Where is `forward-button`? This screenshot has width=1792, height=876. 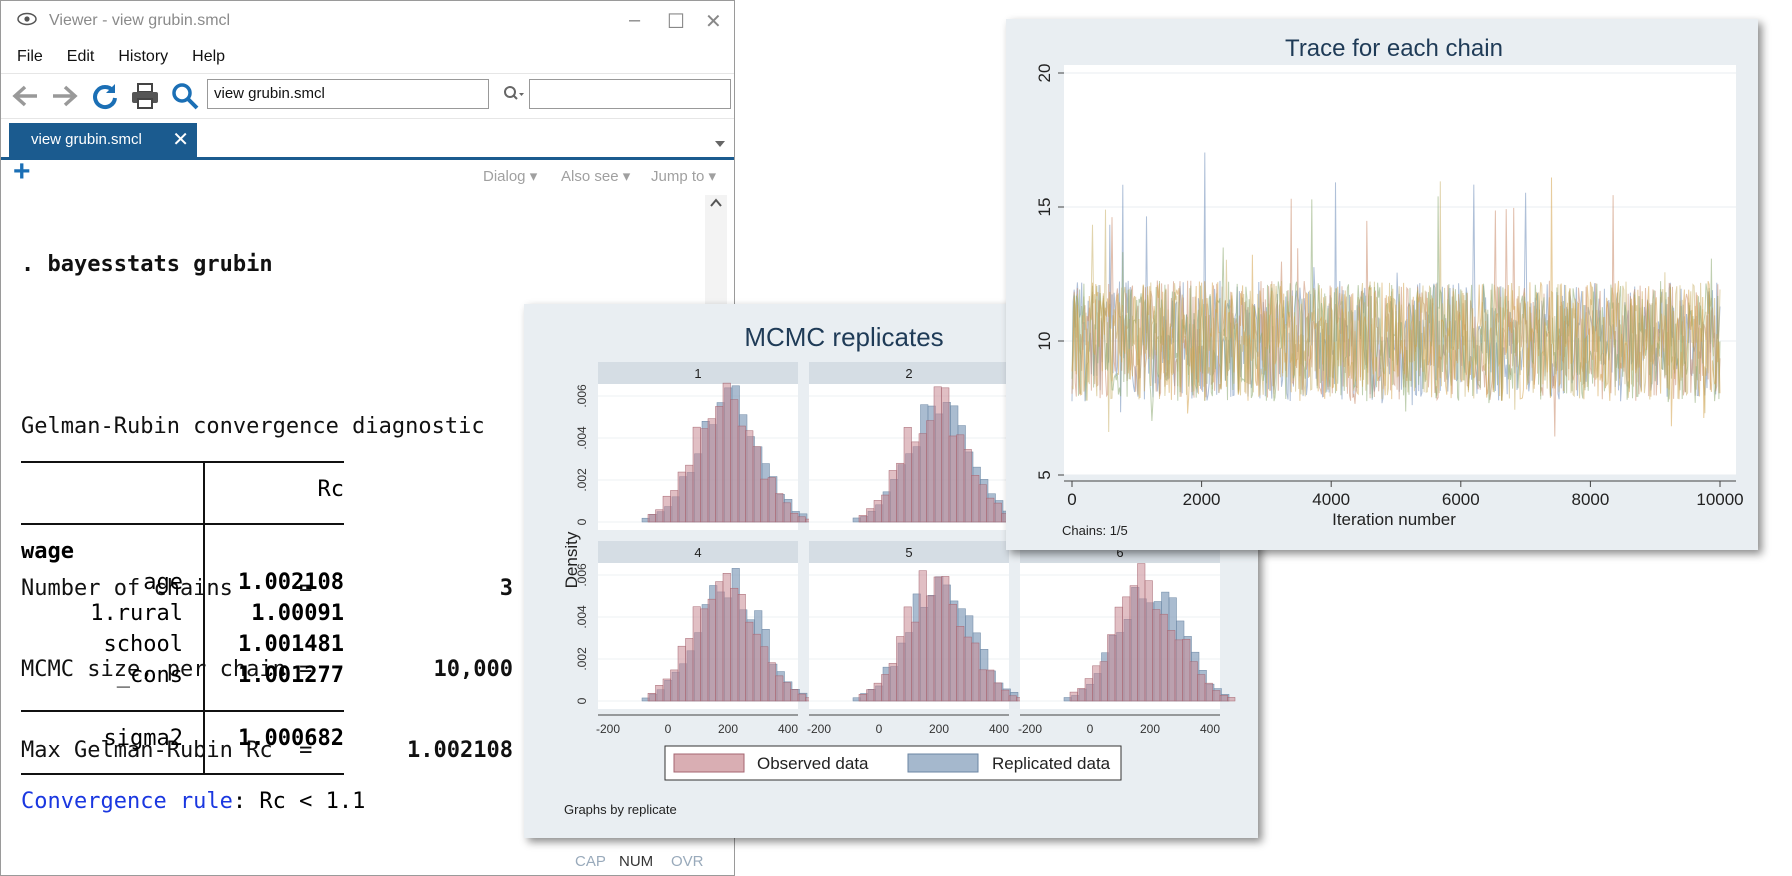
forward-button is located at coordinates (65, 96).